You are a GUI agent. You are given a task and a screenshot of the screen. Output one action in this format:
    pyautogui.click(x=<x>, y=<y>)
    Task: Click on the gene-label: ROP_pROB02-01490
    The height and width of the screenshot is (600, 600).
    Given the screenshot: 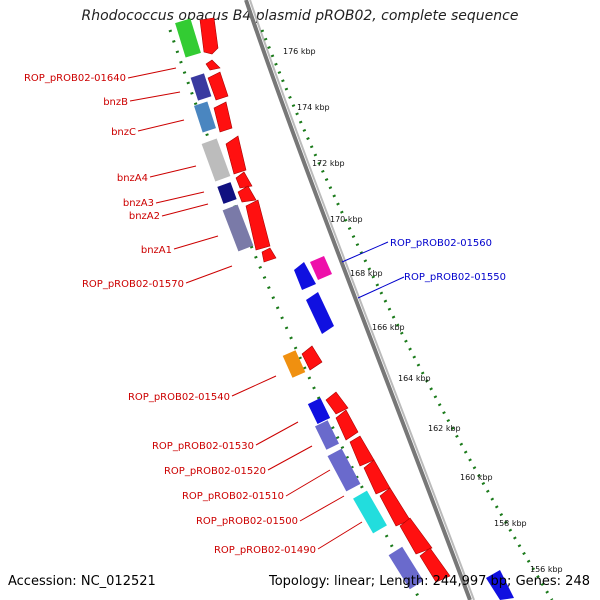 What is the action you would take?
    pyautogui.click(x=265, y=550)
    